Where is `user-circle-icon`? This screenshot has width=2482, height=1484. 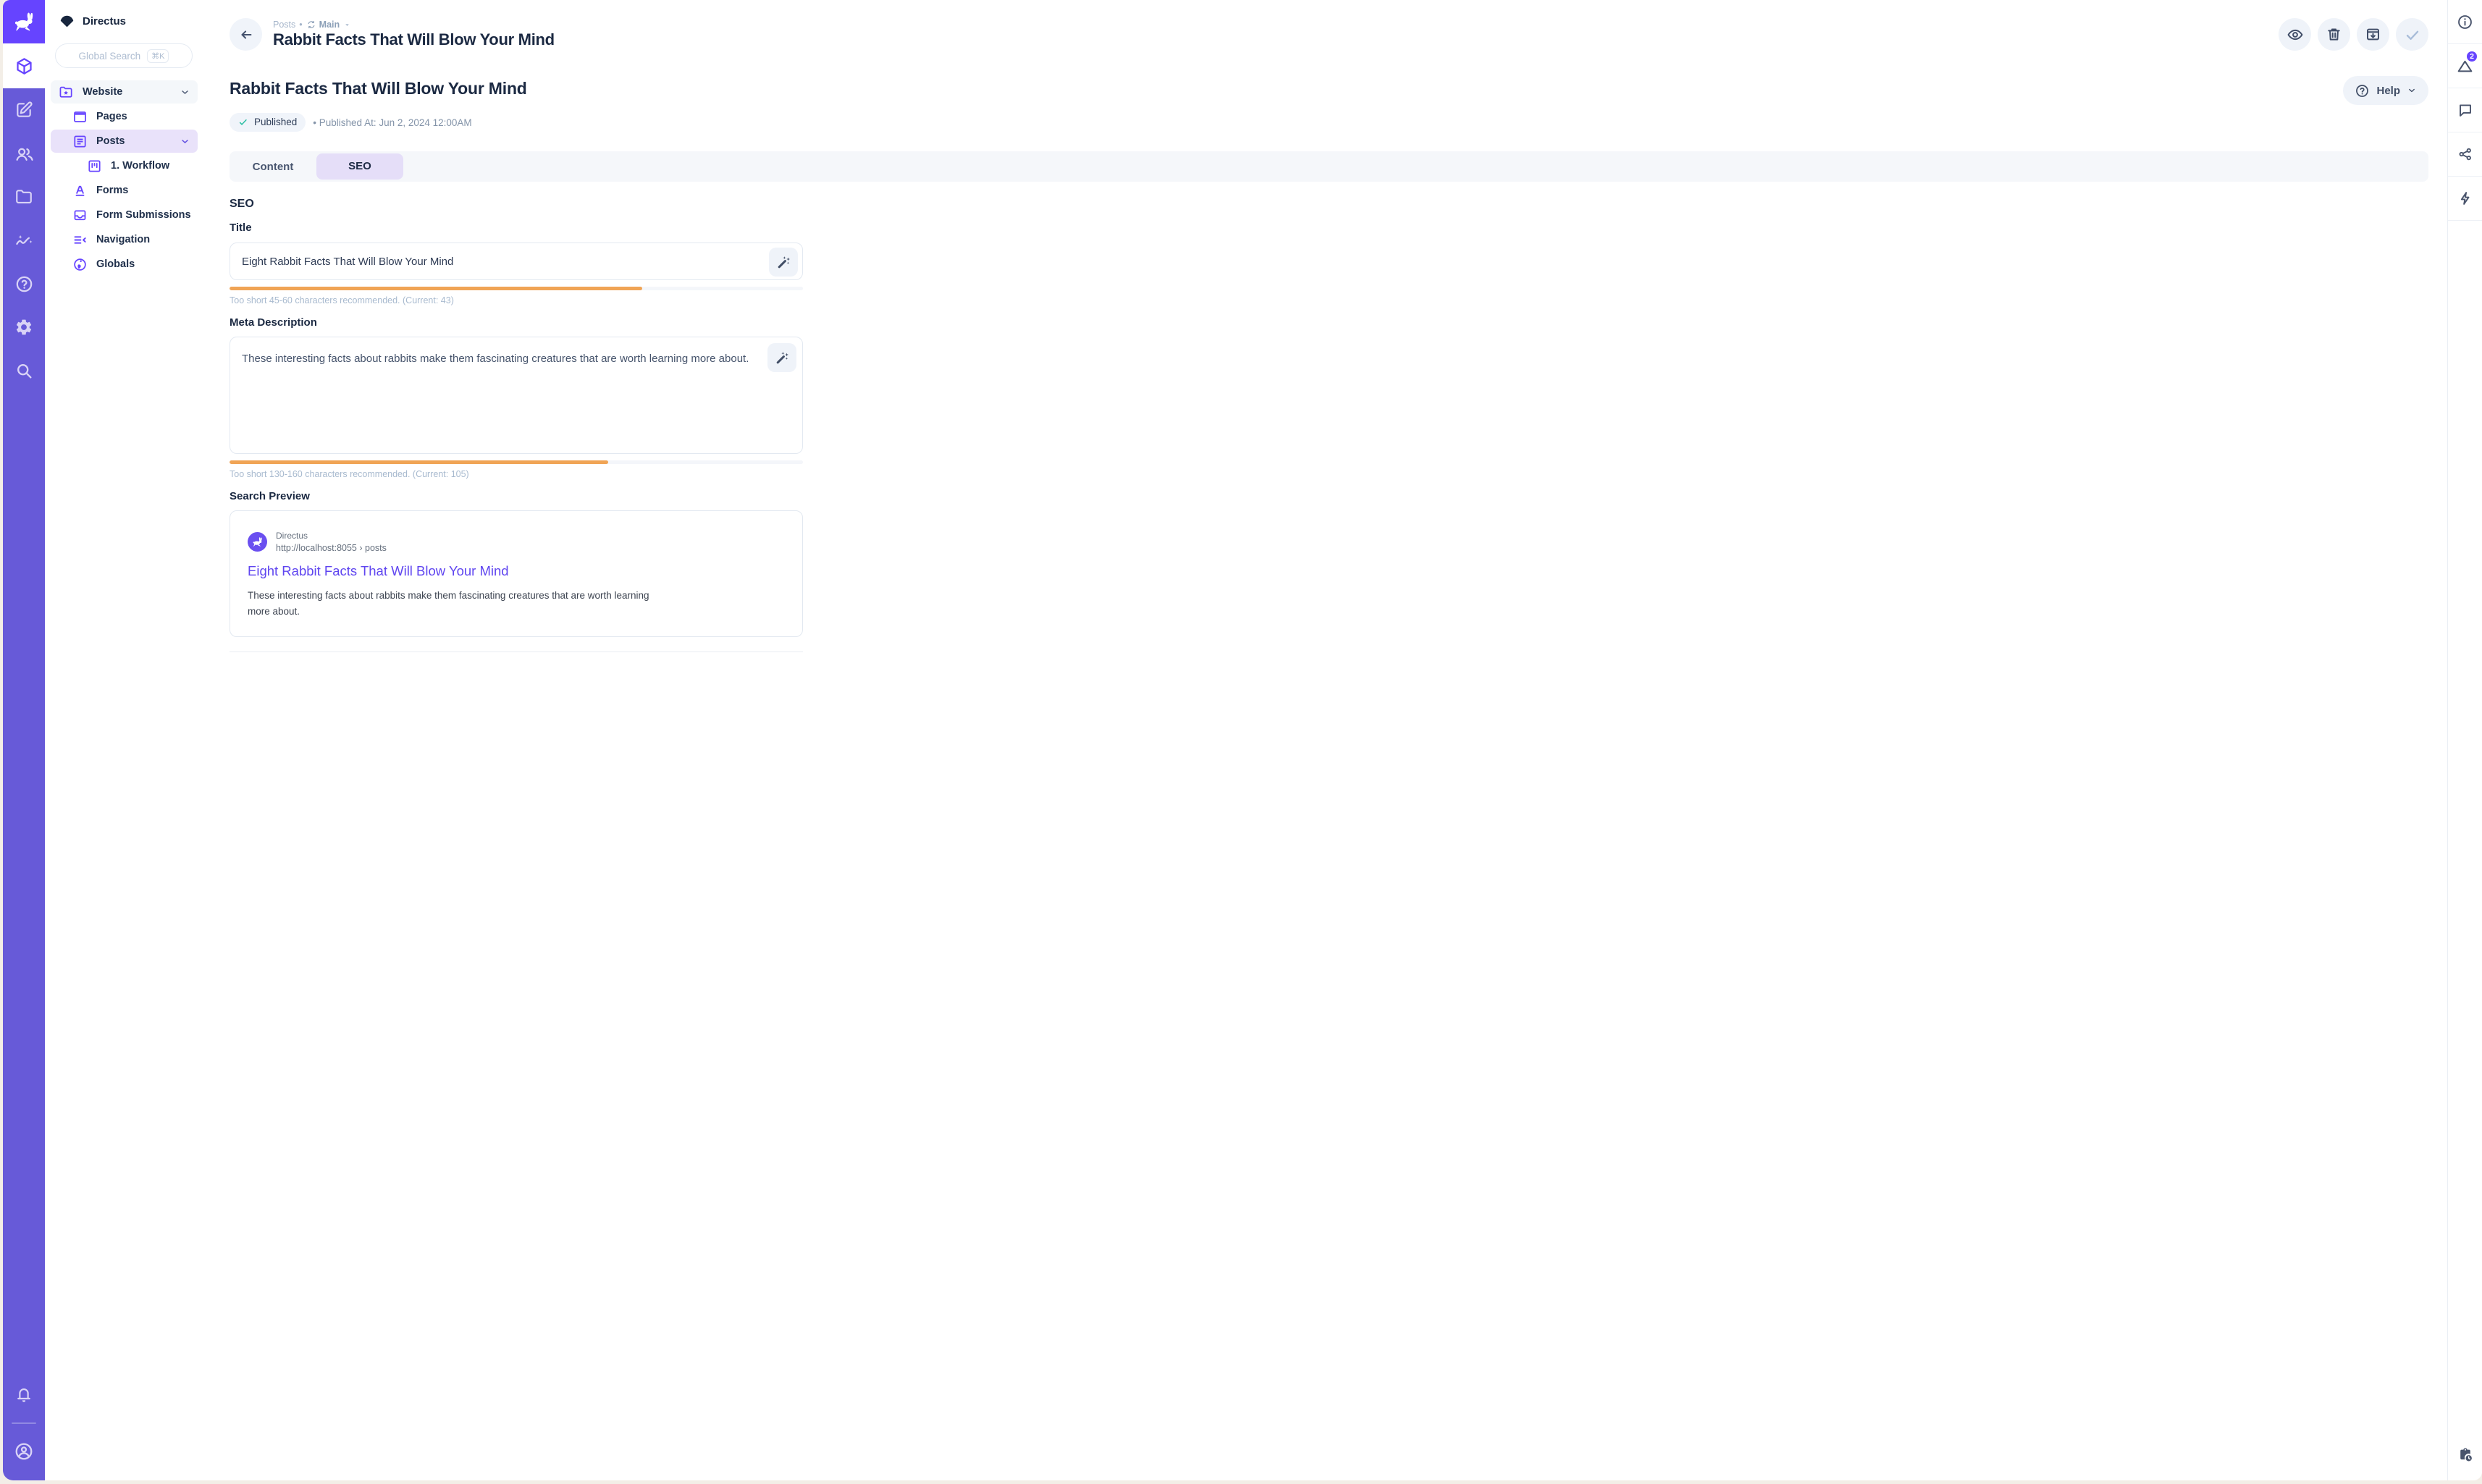
user-circle-icon is located at coordinates (24, 1451).